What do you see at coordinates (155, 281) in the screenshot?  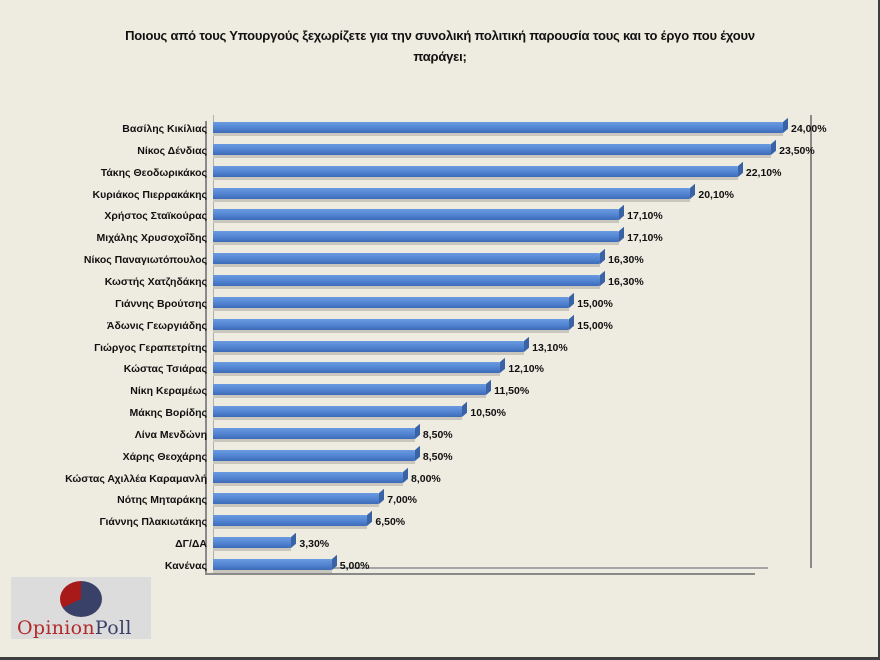 I see `category-label: Κωστής Χατζηδάκης` at bounding box center [155, 281].